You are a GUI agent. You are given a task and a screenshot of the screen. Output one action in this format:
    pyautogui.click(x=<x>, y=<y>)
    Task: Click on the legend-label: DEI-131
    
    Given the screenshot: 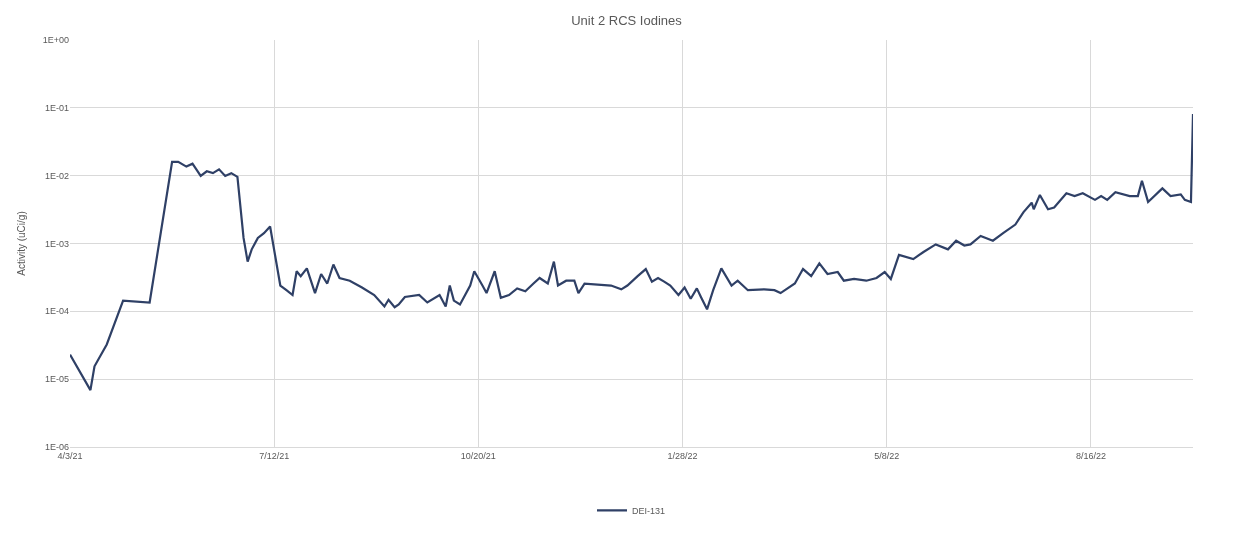 What is the action you would take?
    pyautogui.click(x=649, y=510)
    